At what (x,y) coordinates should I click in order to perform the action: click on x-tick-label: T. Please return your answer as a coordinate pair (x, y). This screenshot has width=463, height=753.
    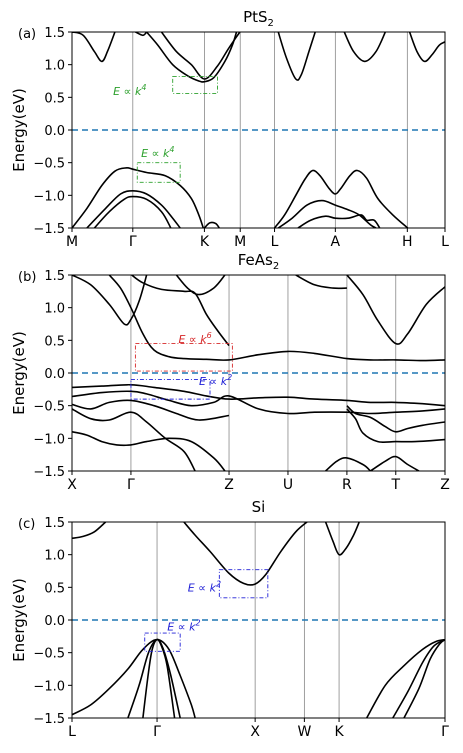
    Looking at the image, I should click on (395, 485).